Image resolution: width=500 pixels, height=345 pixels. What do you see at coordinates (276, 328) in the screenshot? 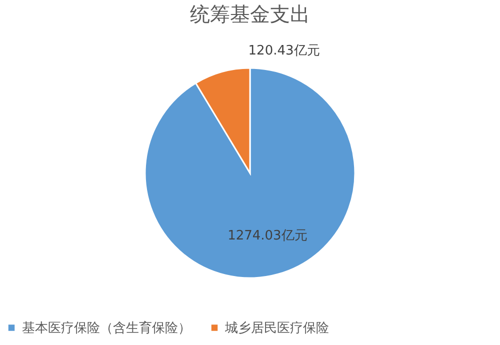
I see `legend-label: 城乡居民医疗保险` at bounding box center [276, 328].